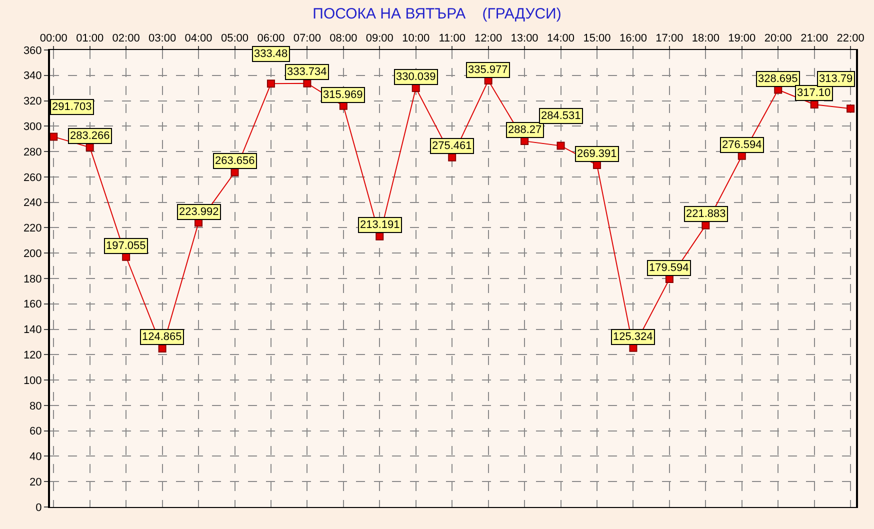 This screenshot has height=529, width=874. What do you see at coordinates (814, 38) in the screenshot?
I see `x-tick-label: 21:00` at bounding box center [814, 38].